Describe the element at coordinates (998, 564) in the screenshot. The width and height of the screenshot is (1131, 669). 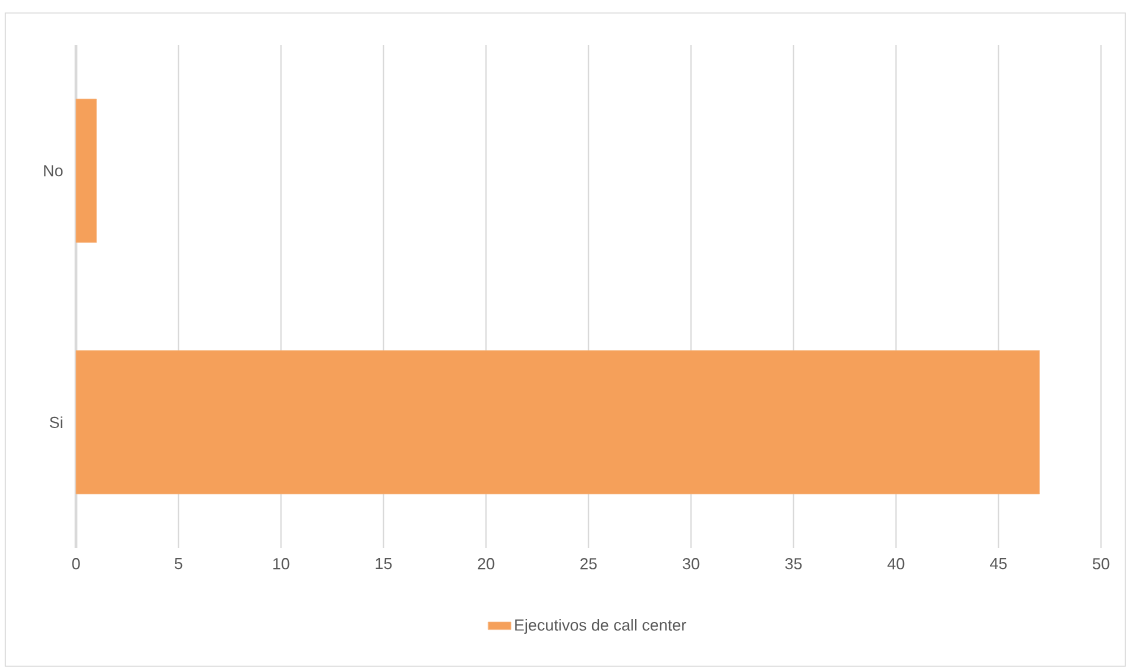
I see `x-tick-label: 45` at that location.